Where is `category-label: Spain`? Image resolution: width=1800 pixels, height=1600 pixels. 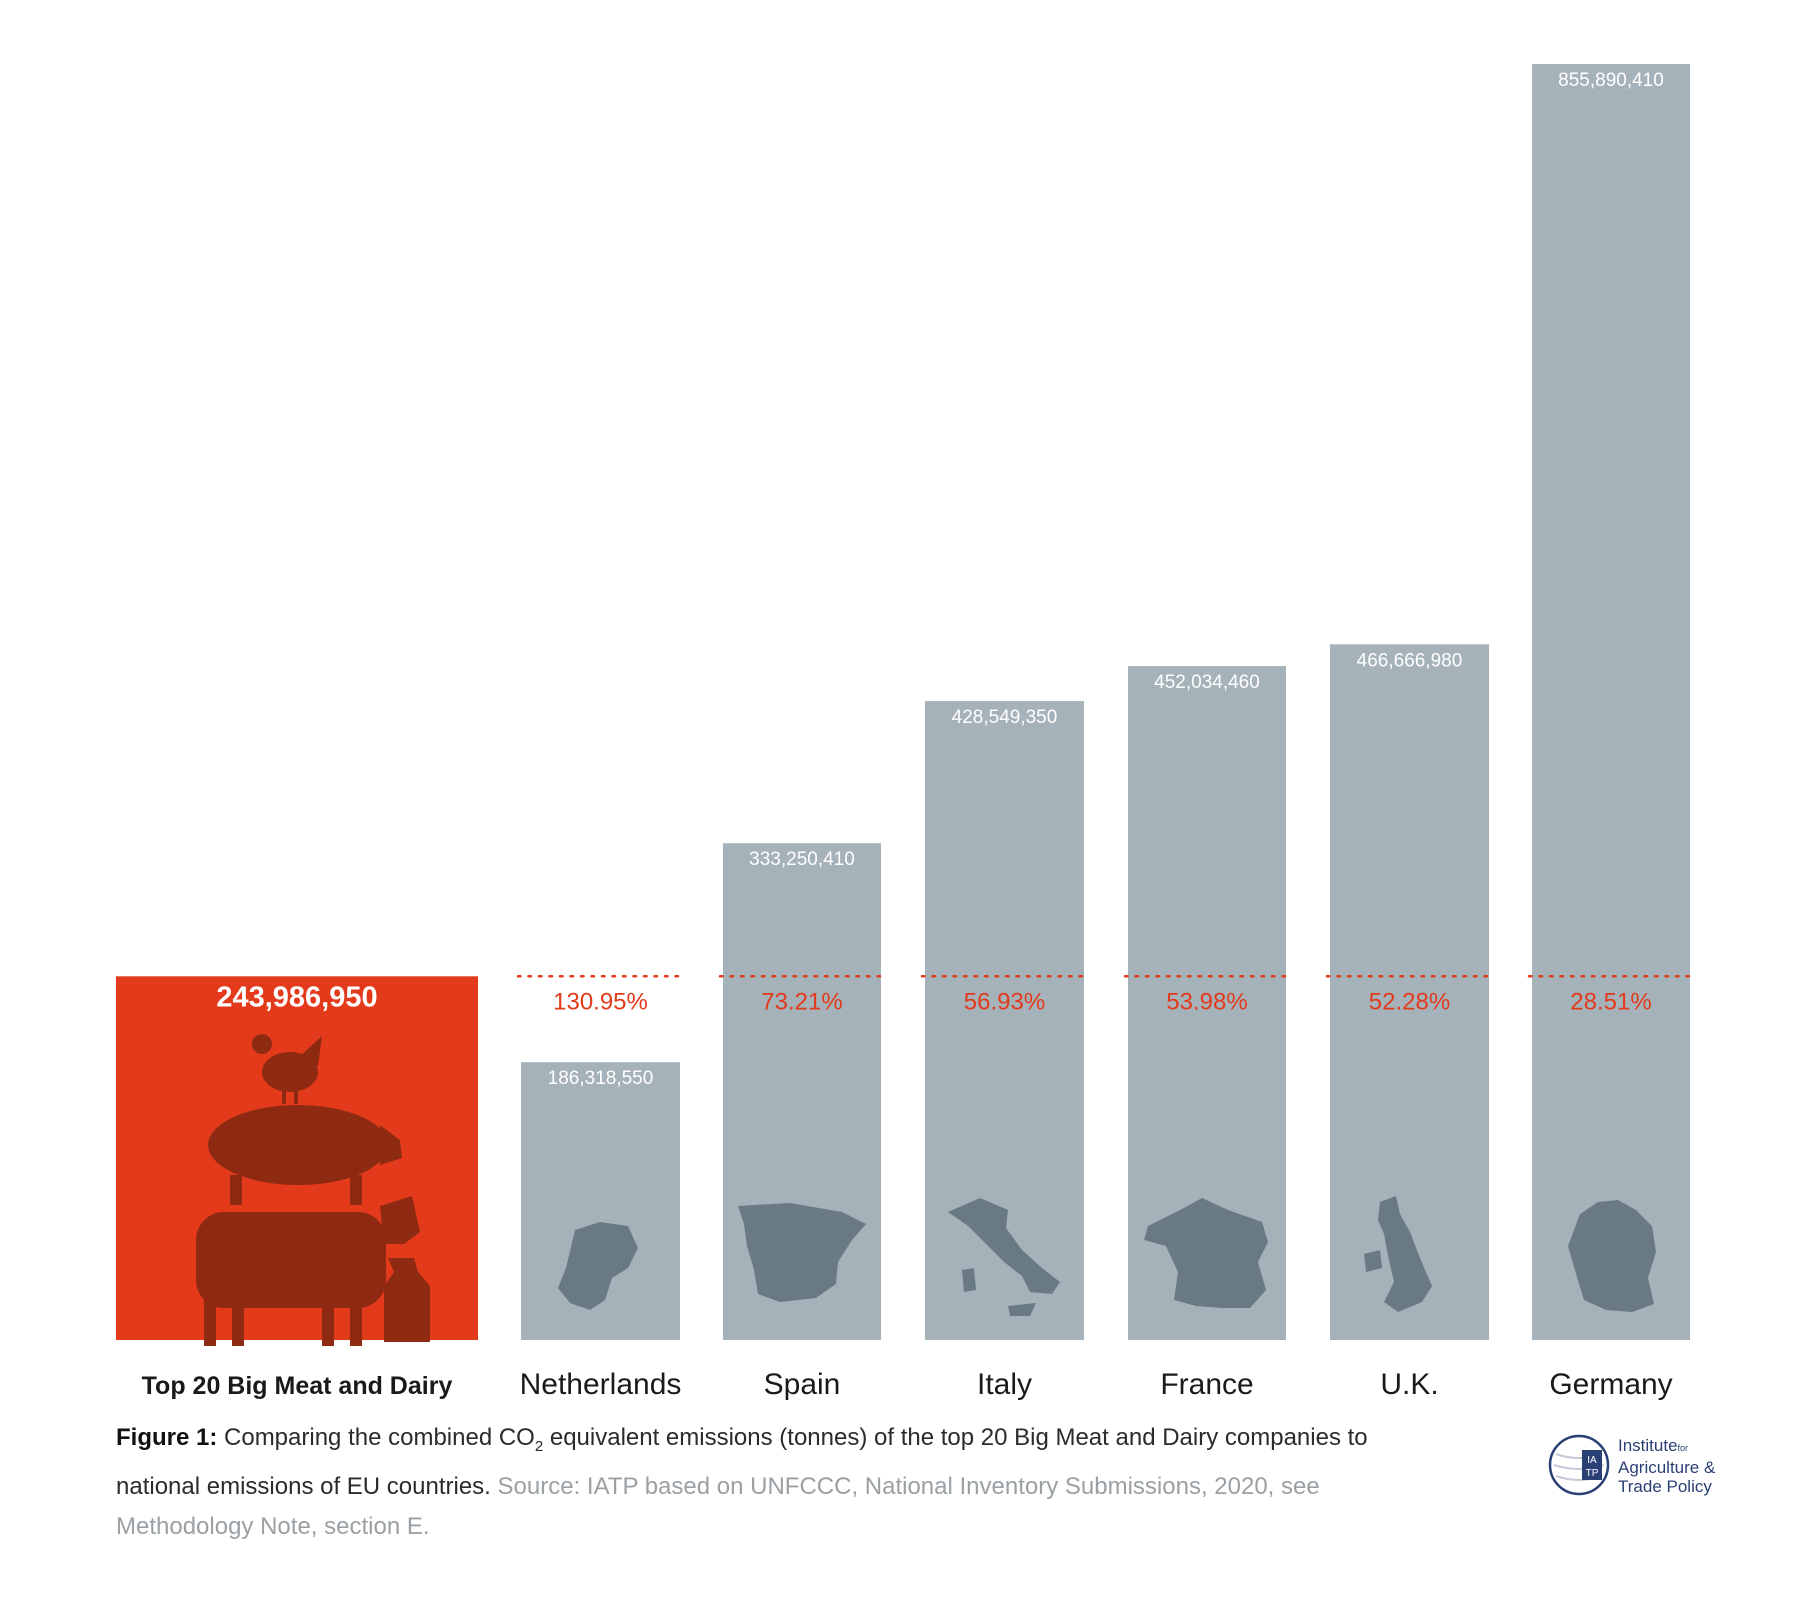
category-label: Spain is located at coordinates (802, 1384).